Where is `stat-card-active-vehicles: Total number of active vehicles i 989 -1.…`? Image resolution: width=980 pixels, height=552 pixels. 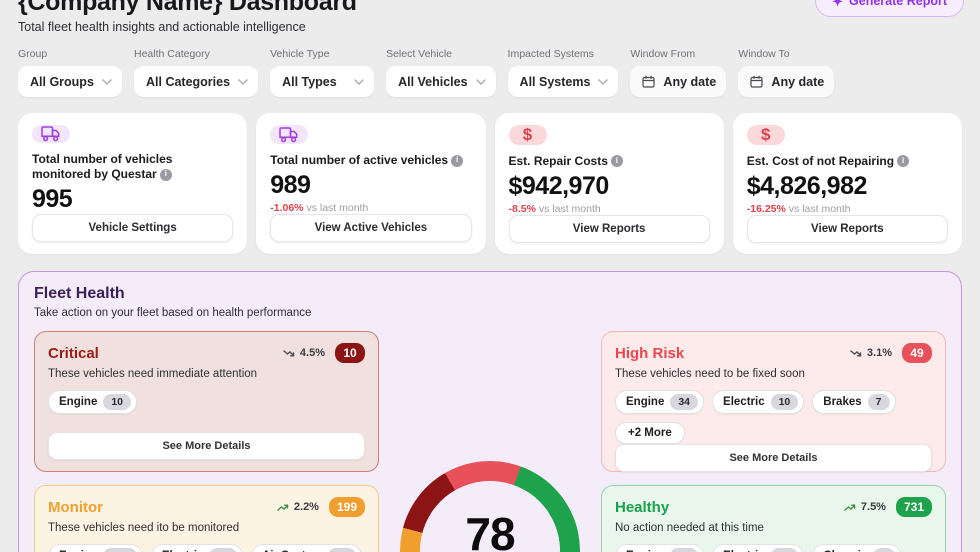 stat-card-active-vehicles: Total number of active vehicles i 989 -1.… is located at coordinates (371, 183).